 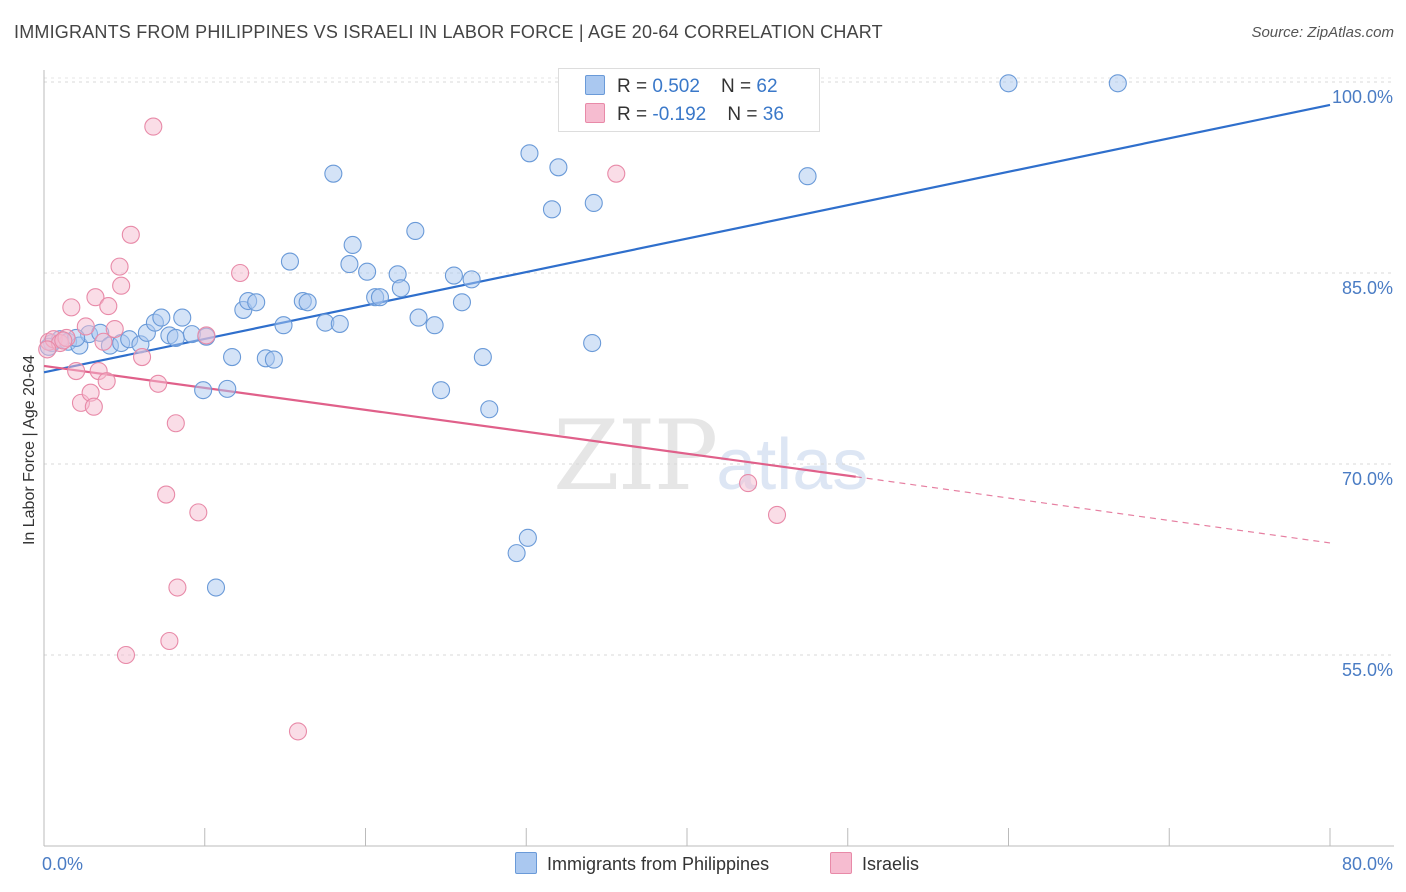 What do you see at coordinates (841, 863) in the screenshot?
I see `bottom-legend-swatch-pink` at bounding box center [841, 863].